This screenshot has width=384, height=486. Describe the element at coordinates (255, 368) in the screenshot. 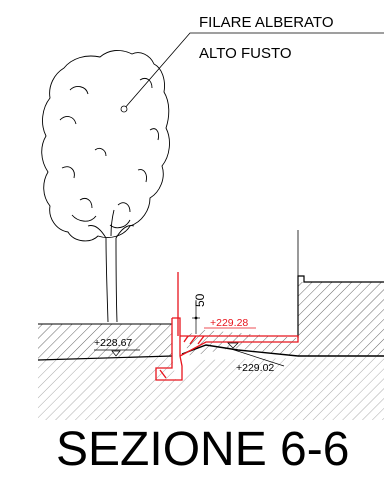

I see `elevation-right: +229.02` at that location.